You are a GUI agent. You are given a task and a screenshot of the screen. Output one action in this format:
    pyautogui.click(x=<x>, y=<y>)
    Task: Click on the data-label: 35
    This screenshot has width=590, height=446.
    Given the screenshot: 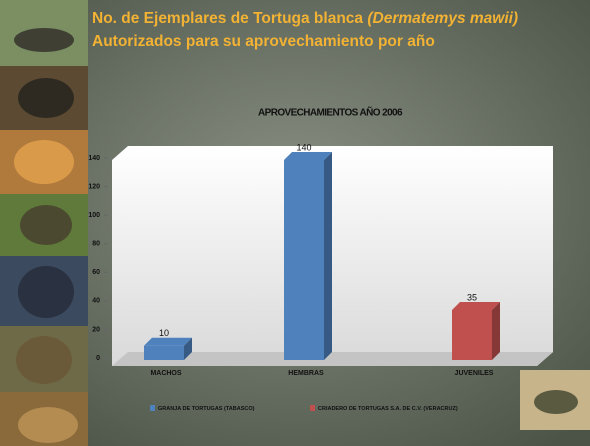 What is the action you would take?
    pyautogui.click(x=472, y=297)
    